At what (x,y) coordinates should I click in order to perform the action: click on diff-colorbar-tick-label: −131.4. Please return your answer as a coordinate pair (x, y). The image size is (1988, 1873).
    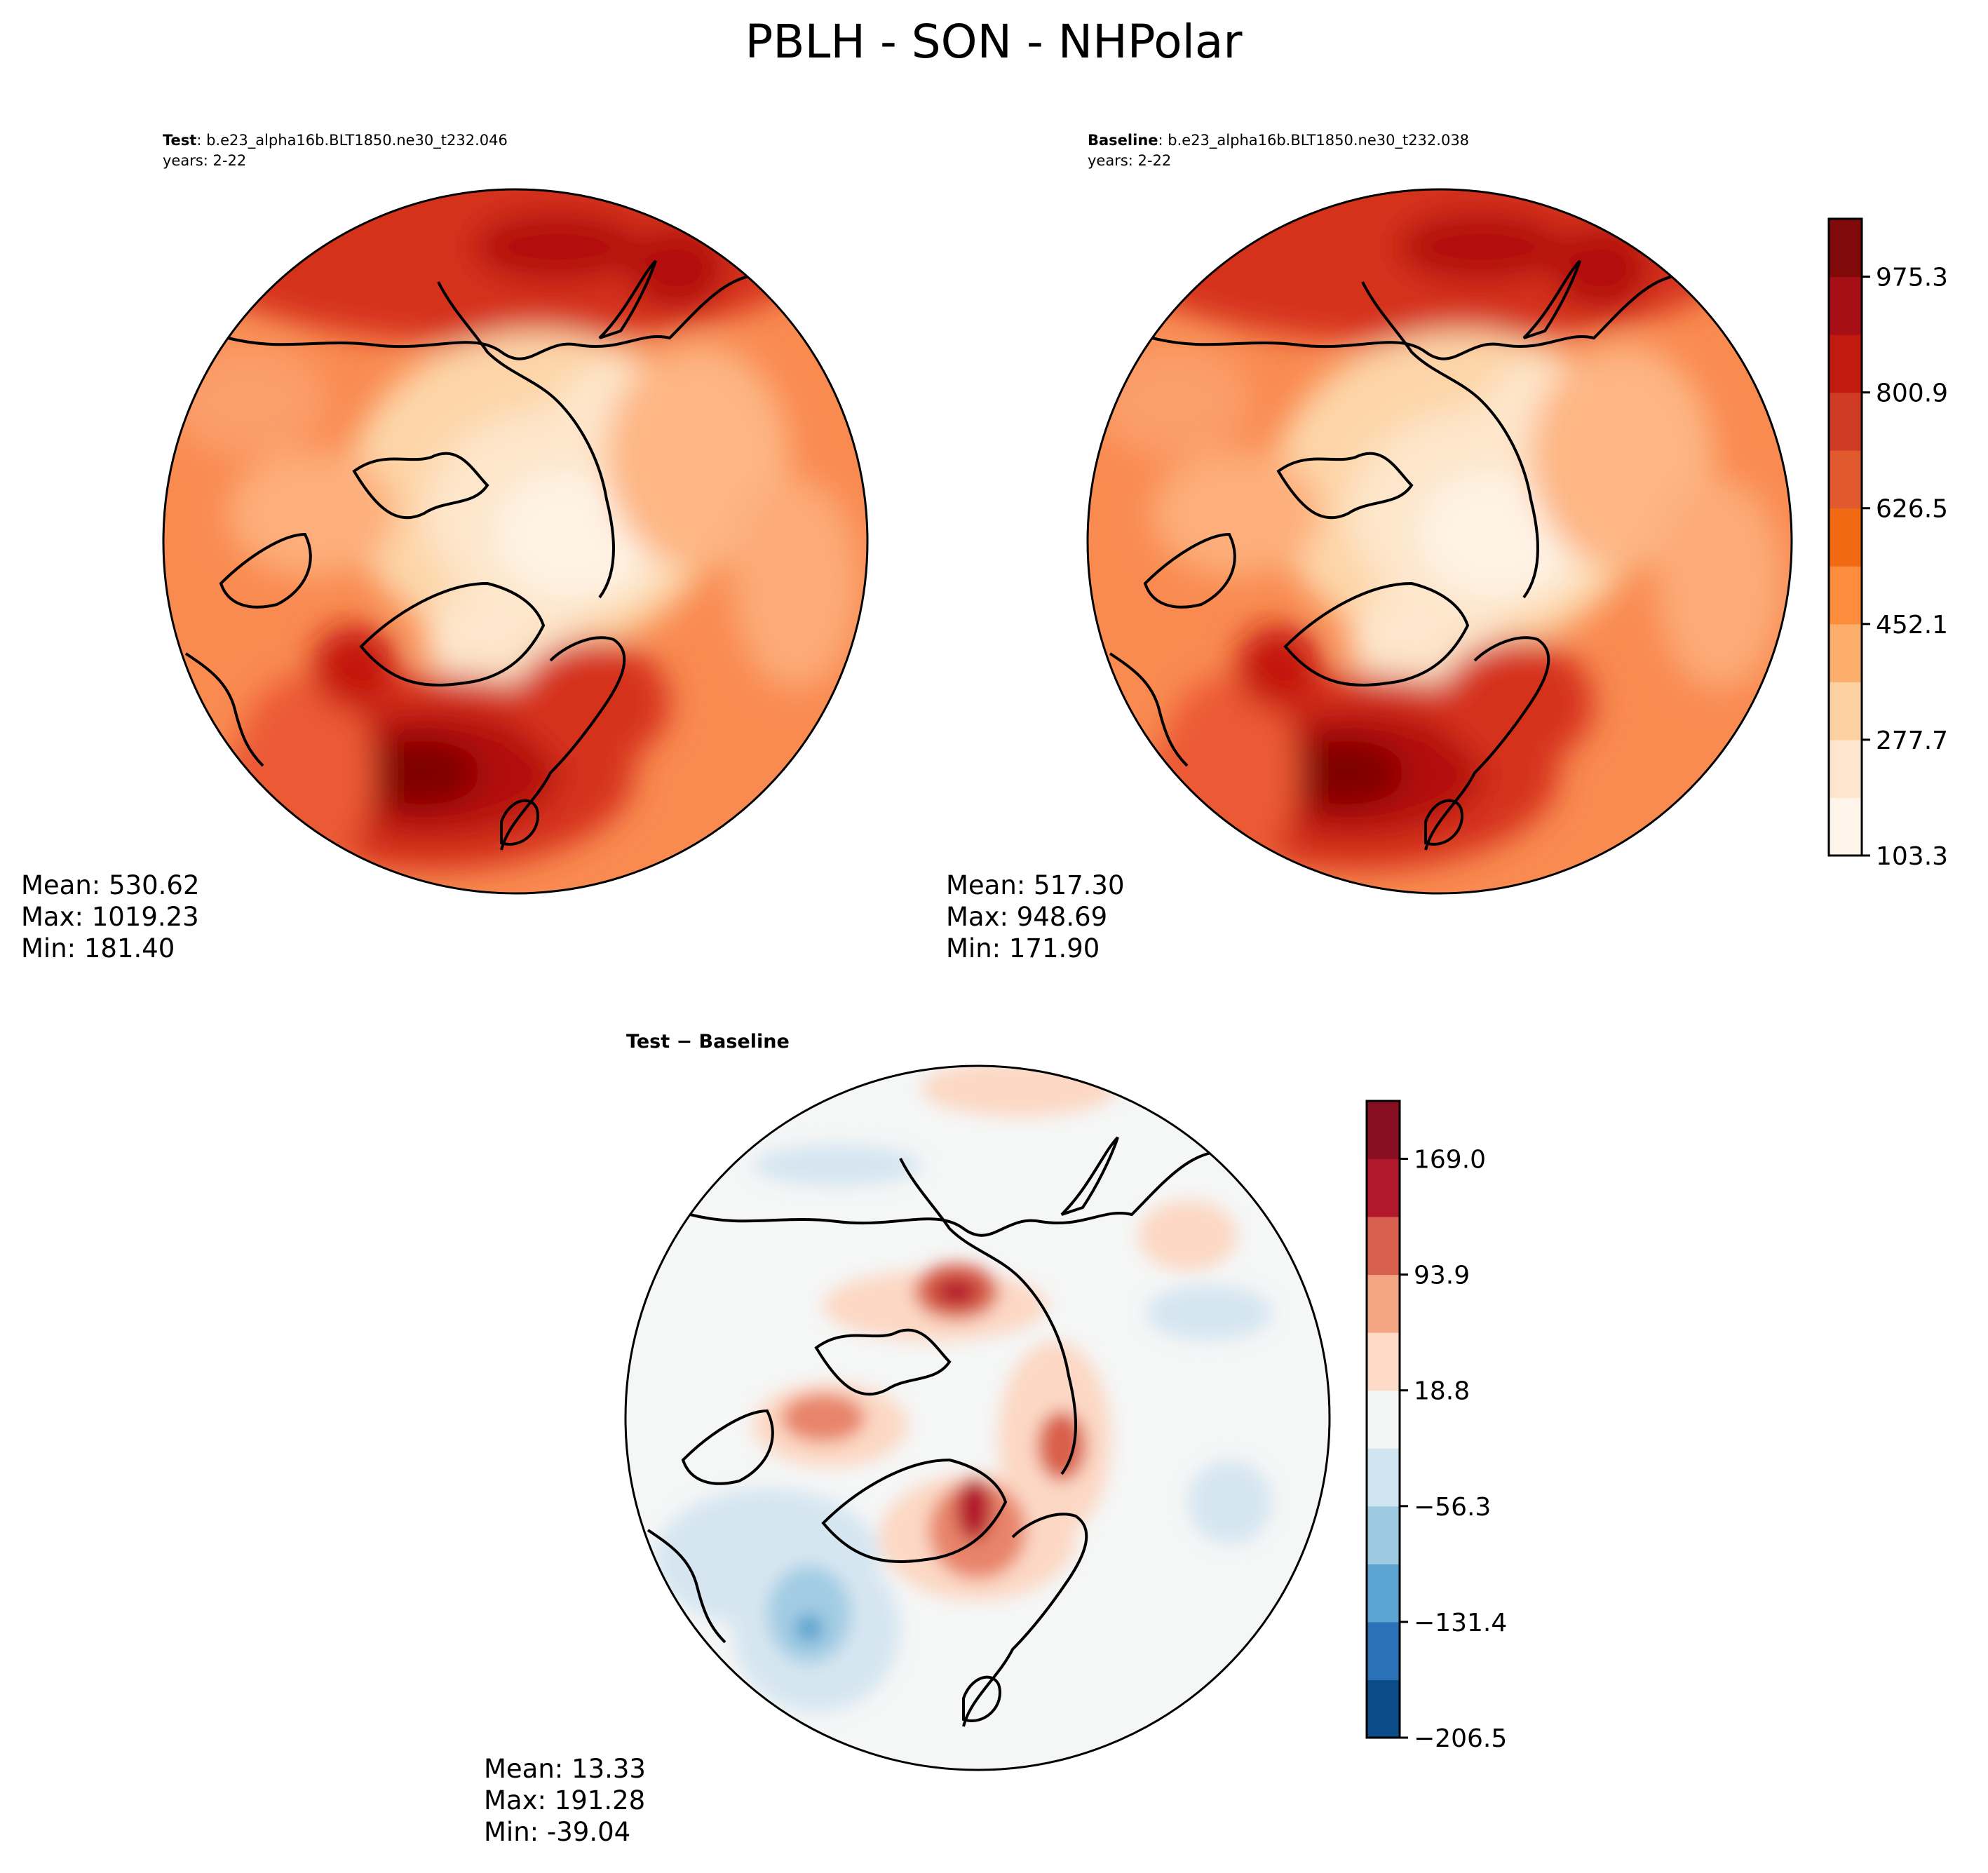
    Looking at the image, I should click on (1460, 1623).